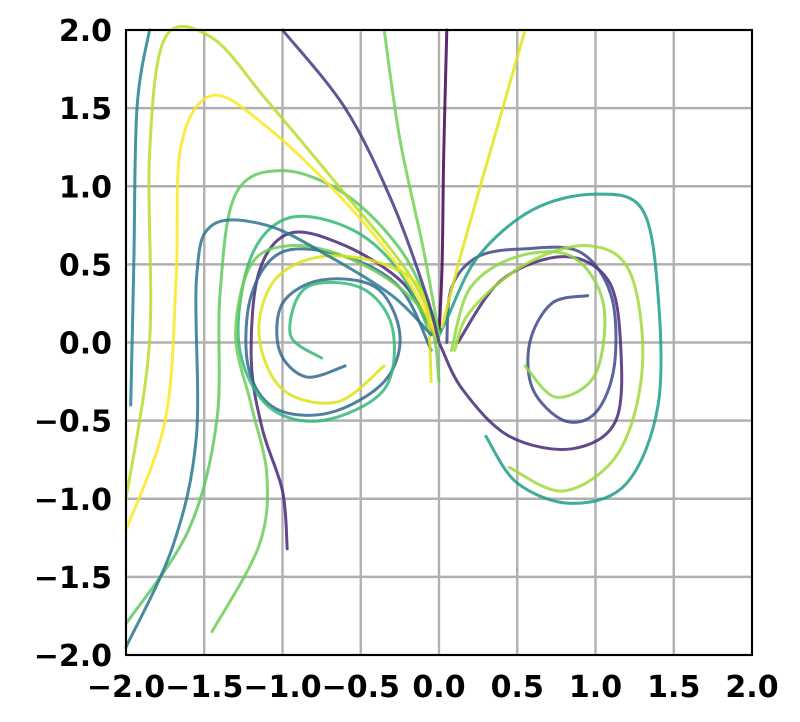  I want to click on x-tick-label-4: 0.0, so click(438, 687).